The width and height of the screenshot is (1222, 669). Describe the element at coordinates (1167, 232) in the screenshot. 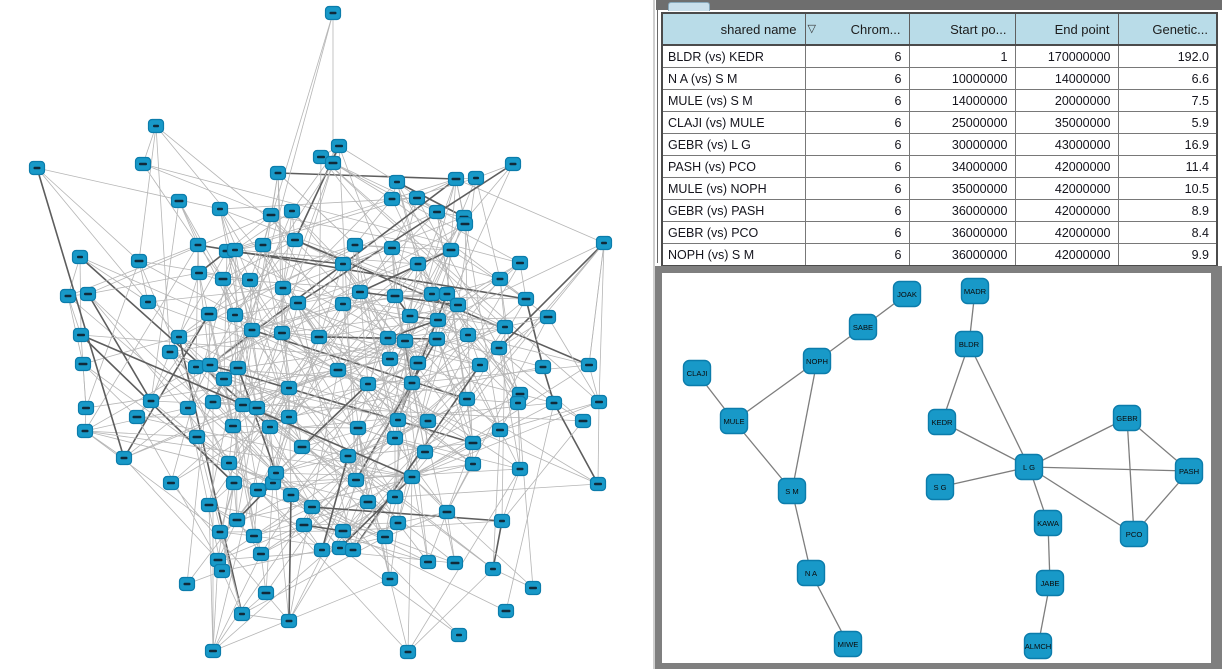

I see `table-cell: 8.4` at that location.